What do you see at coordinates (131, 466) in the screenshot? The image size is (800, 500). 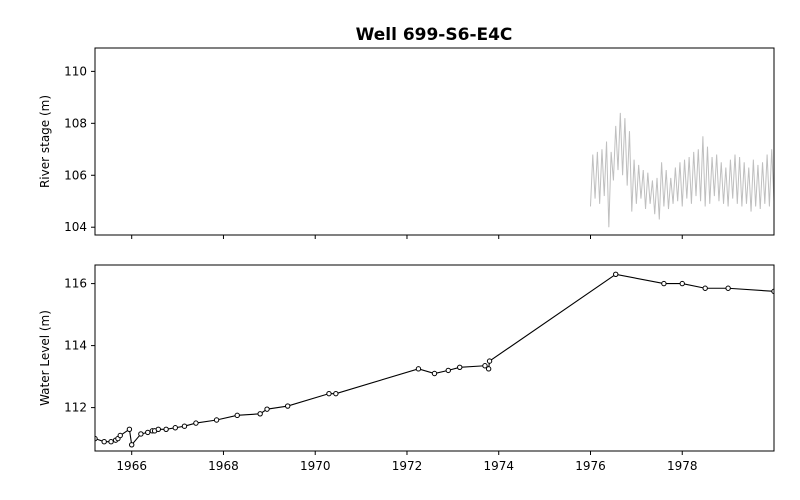 I see `x-tick-label: 1966` at bounding box center [131, 466].